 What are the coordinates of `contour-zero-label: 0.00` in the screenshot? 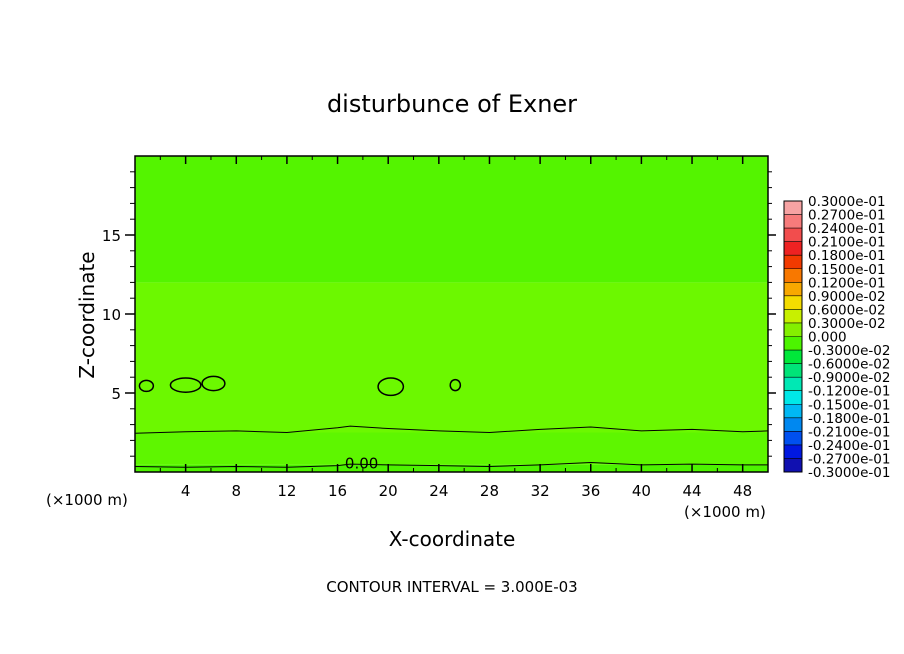 It's located at (361, 463).